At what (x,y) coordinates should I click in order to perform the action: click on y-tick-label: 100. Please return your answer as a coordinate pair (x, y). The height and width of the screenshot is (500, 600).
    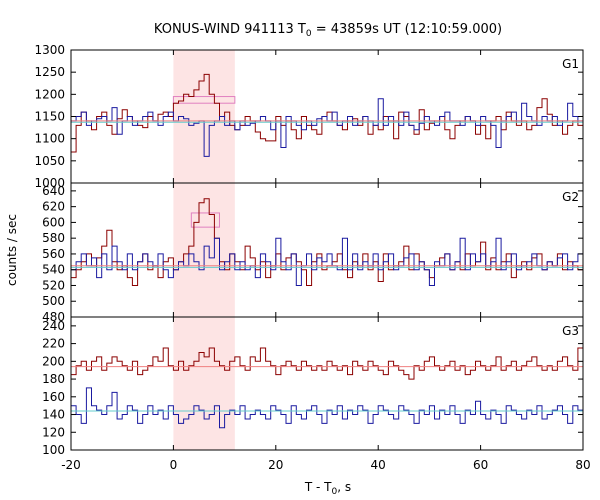
    Looking at the image, I should click on (53, 450).